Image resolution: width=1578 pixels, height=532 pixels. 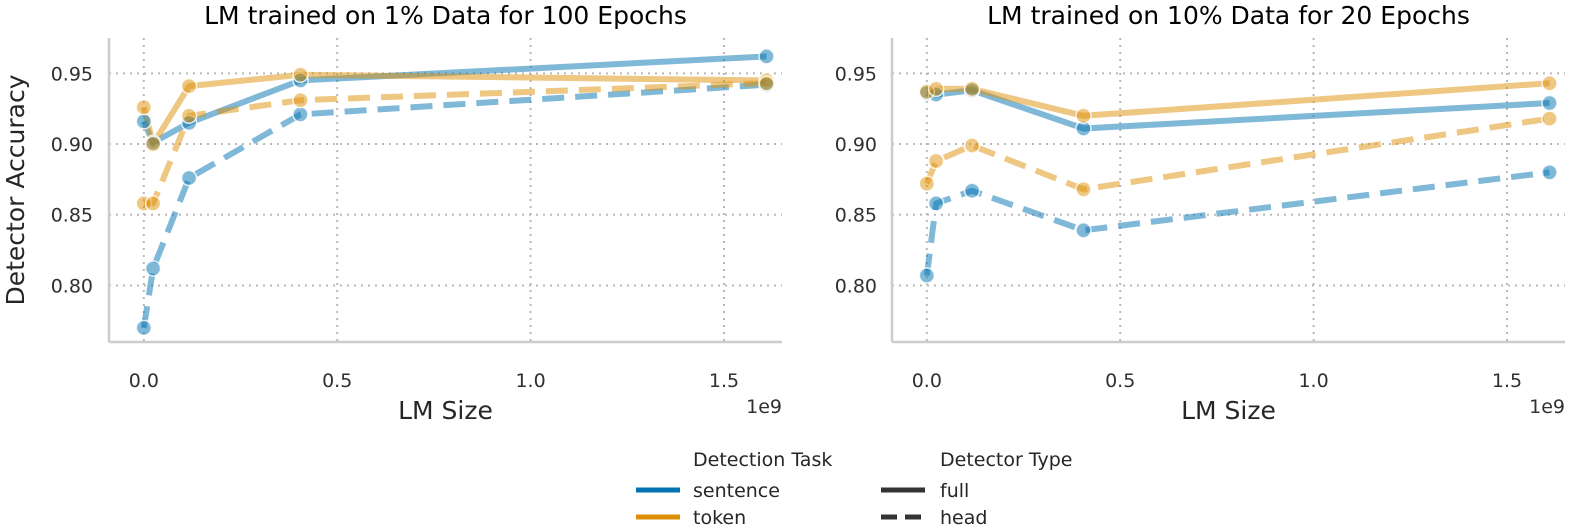 I want to click on legend-label-sentence: sentence, so click(x=736, y=491).